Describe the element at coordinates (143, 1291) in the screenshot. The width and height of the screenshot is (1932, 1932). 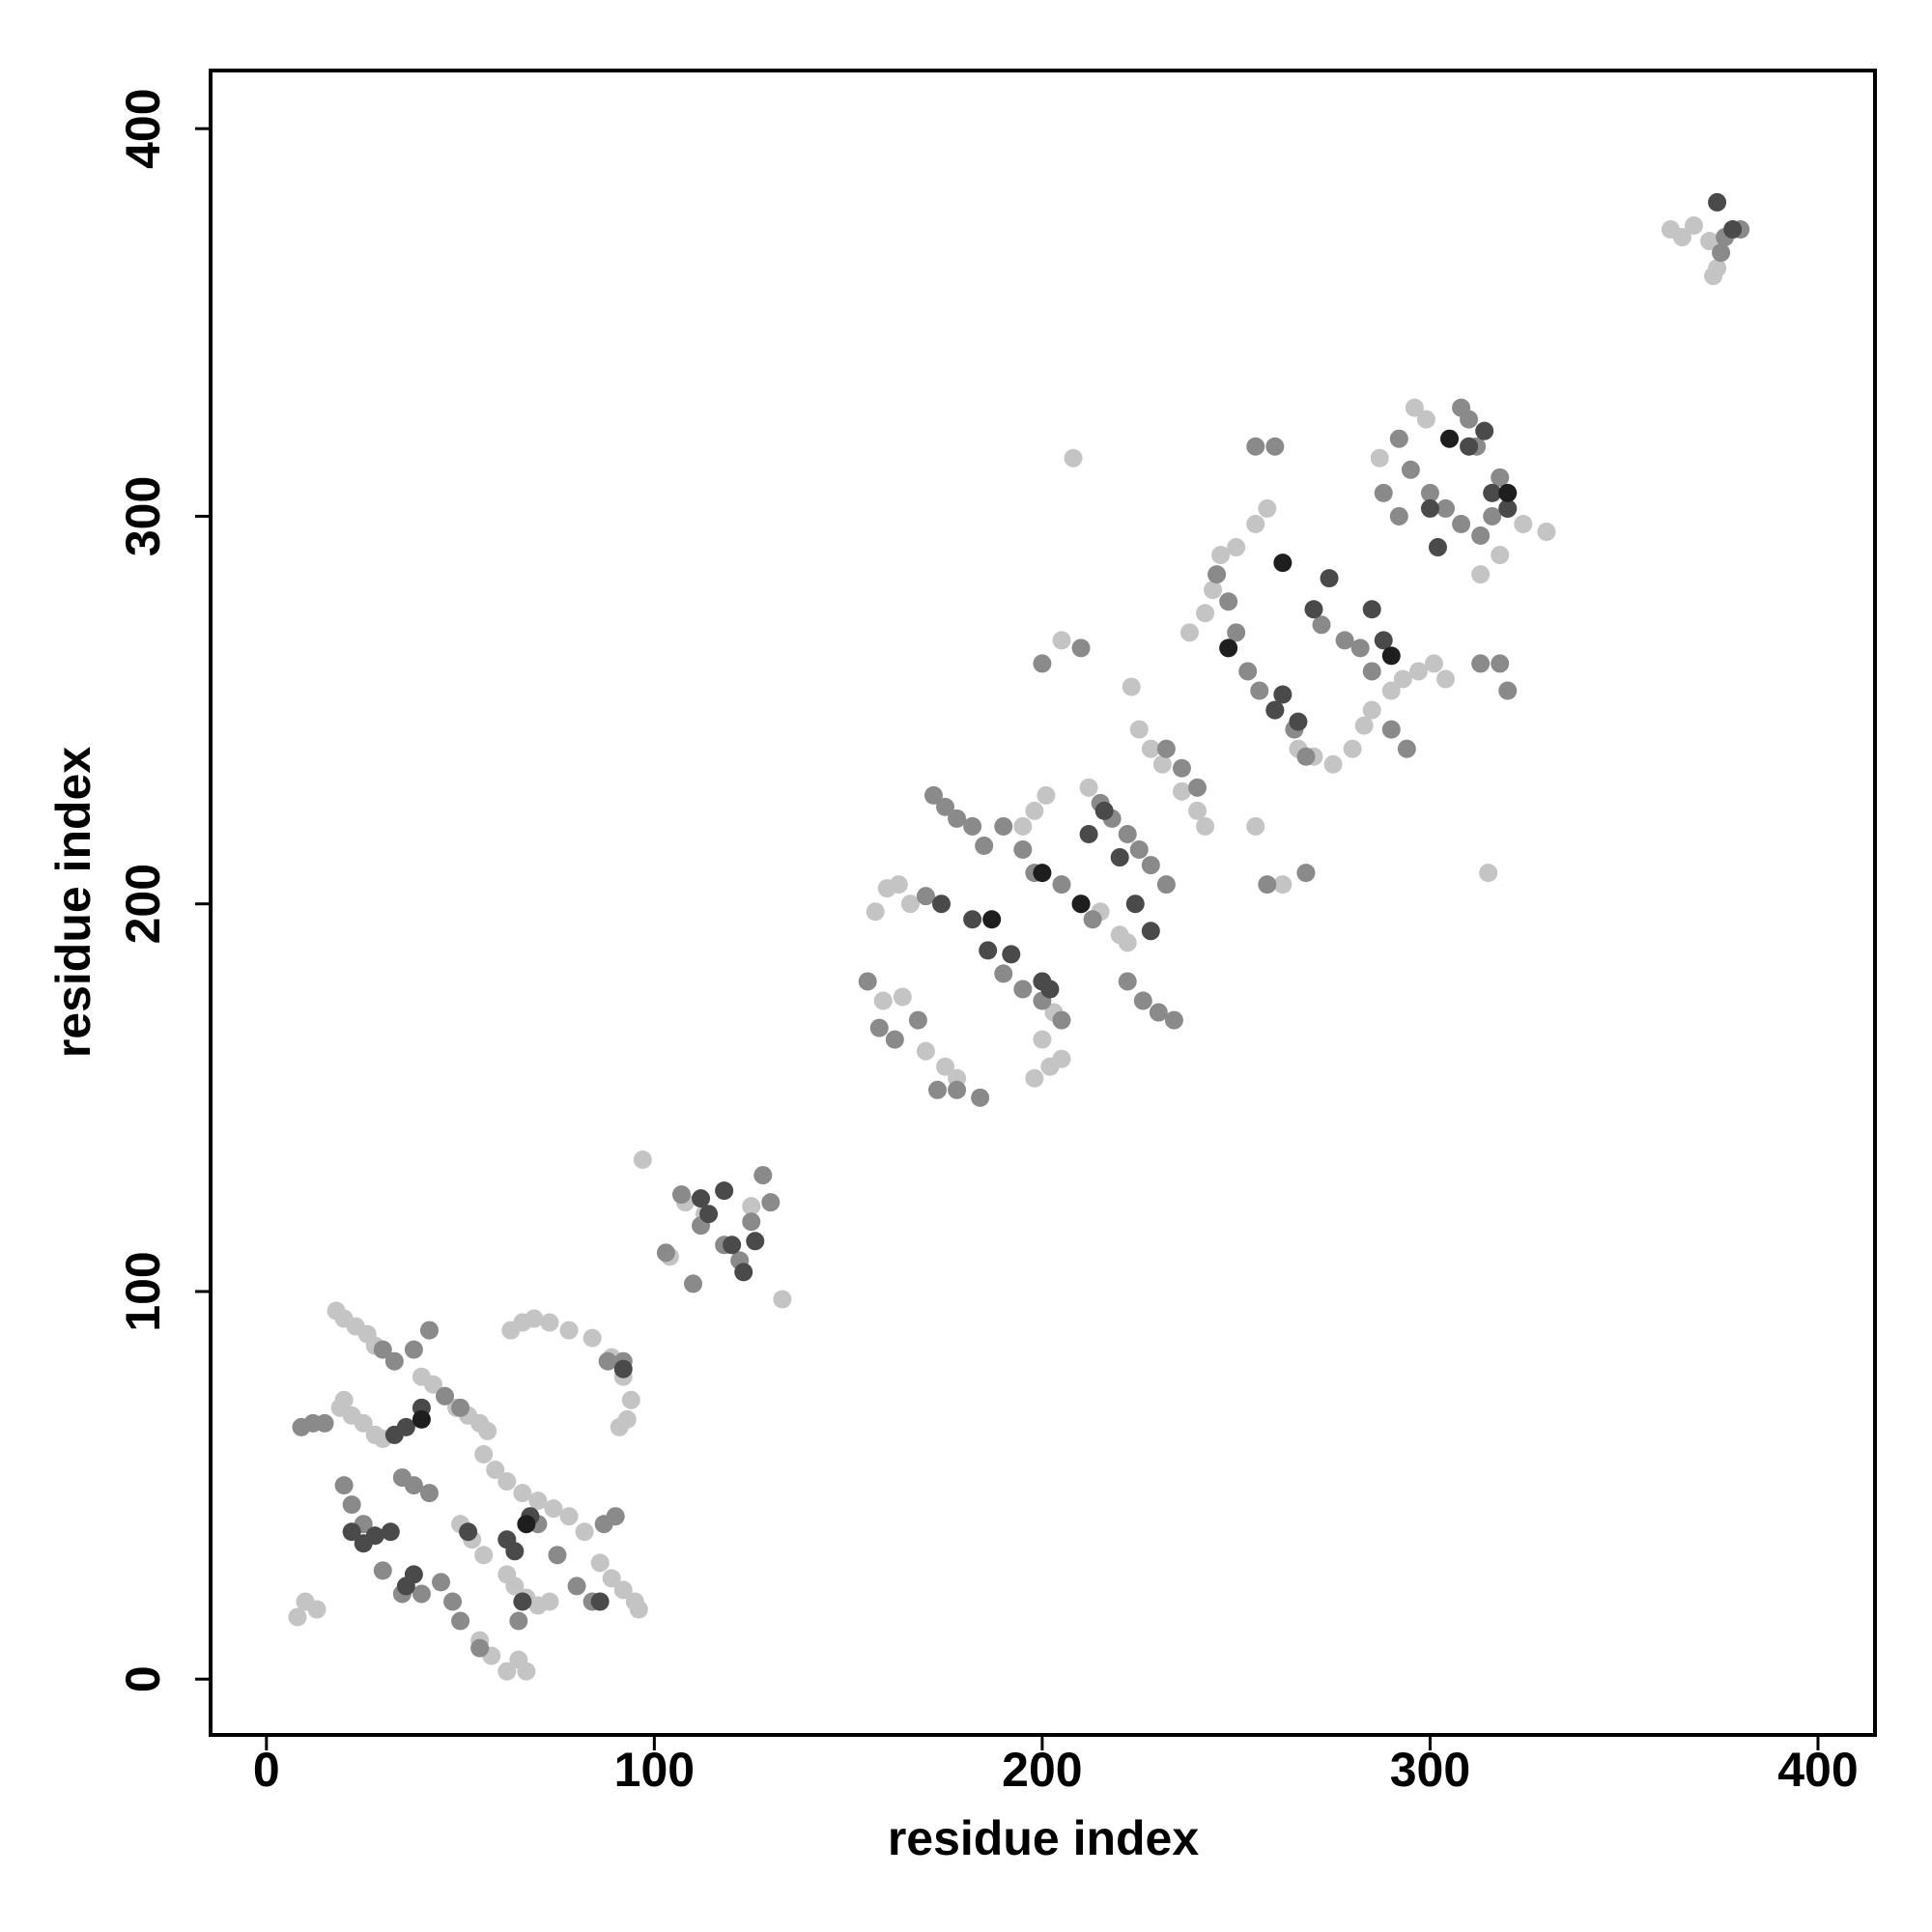
I see `y-tick-label: 100` at that location.